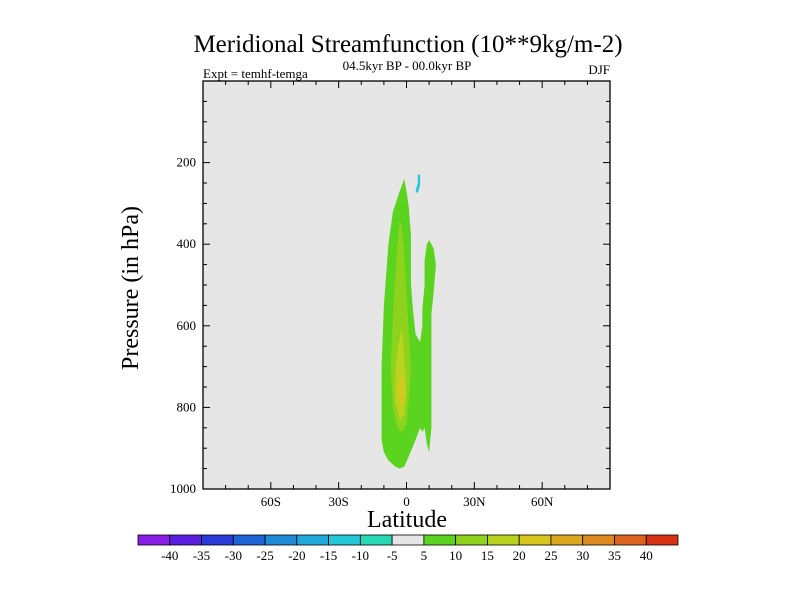 The height and width of the screenshot is (600, 800). What do you see at coordinates (271, 501) in the screenshot?
I see `x-tick-label: 60S` at bounding box center [271, 501].